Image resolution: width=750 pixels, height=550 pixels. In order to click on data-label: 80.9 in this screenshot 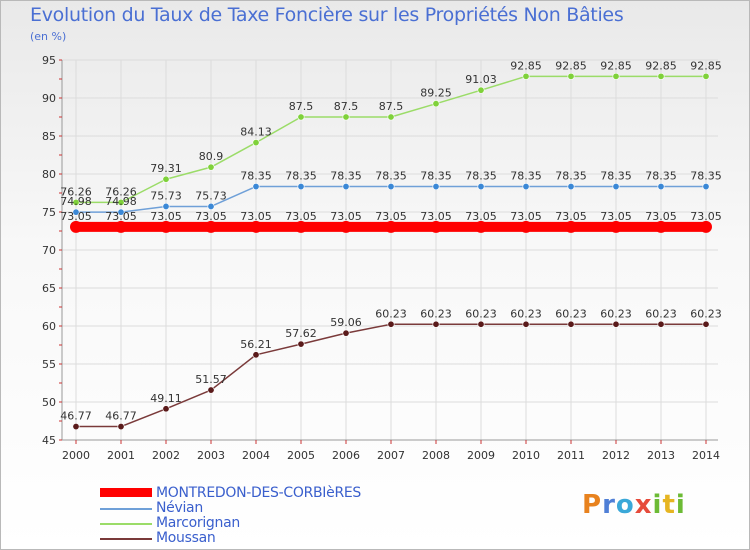, I will do `click(211, 156)`.